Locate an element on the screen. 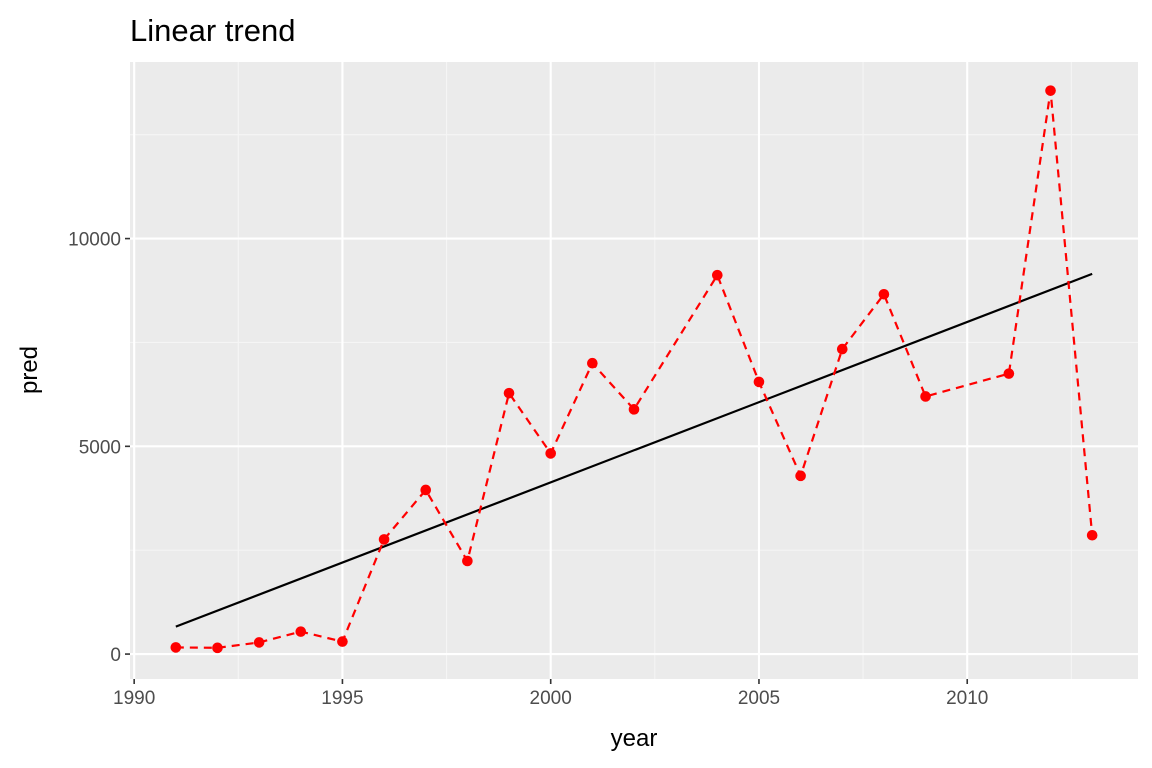 The height and width of the screenshot is (768, 1152). x-axis: 1990 1995 2000 2005 2010 is located at coordinates (550, 694).